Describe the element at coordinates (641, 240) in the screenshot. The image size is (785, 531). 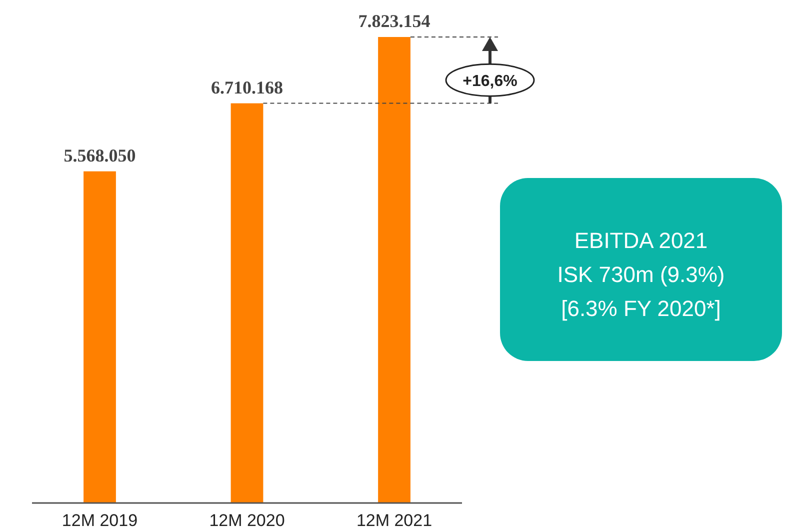
I see `text: EBITDA 2021` at that location.